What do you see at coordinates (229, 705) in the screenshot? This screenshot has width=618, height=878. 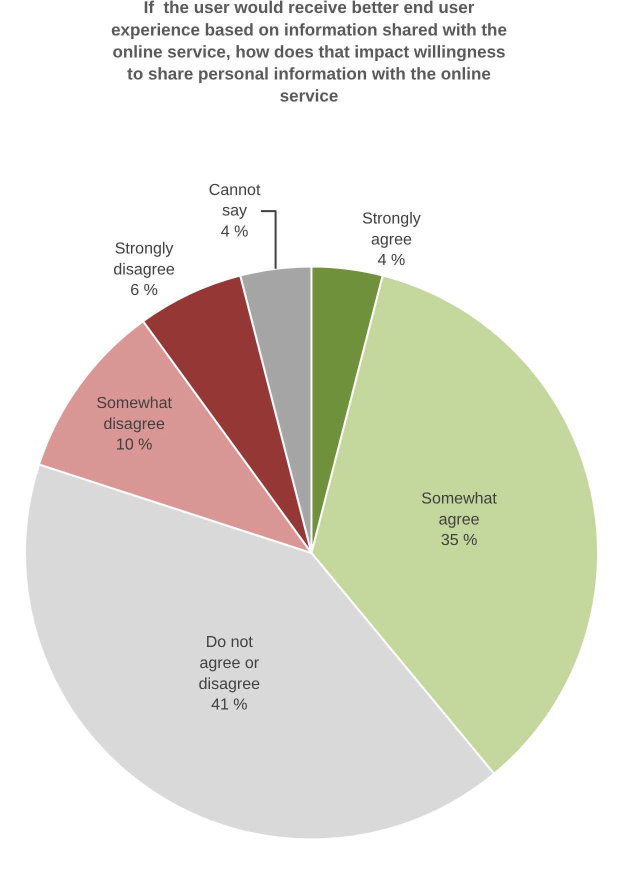 I see `data-label: 41 %` at bounding box center [229, 705].